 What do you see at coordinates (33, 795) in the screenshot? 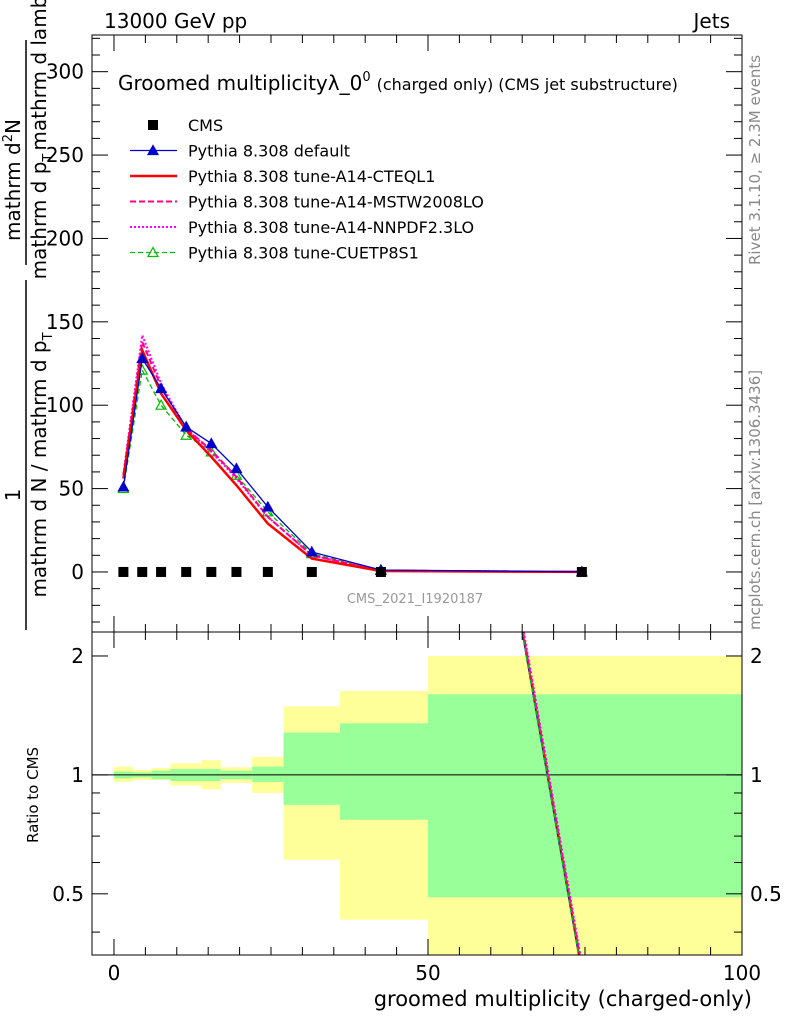
I see `ratio-ylabel: Ratio to CMS` at bounding box center [33, 795].